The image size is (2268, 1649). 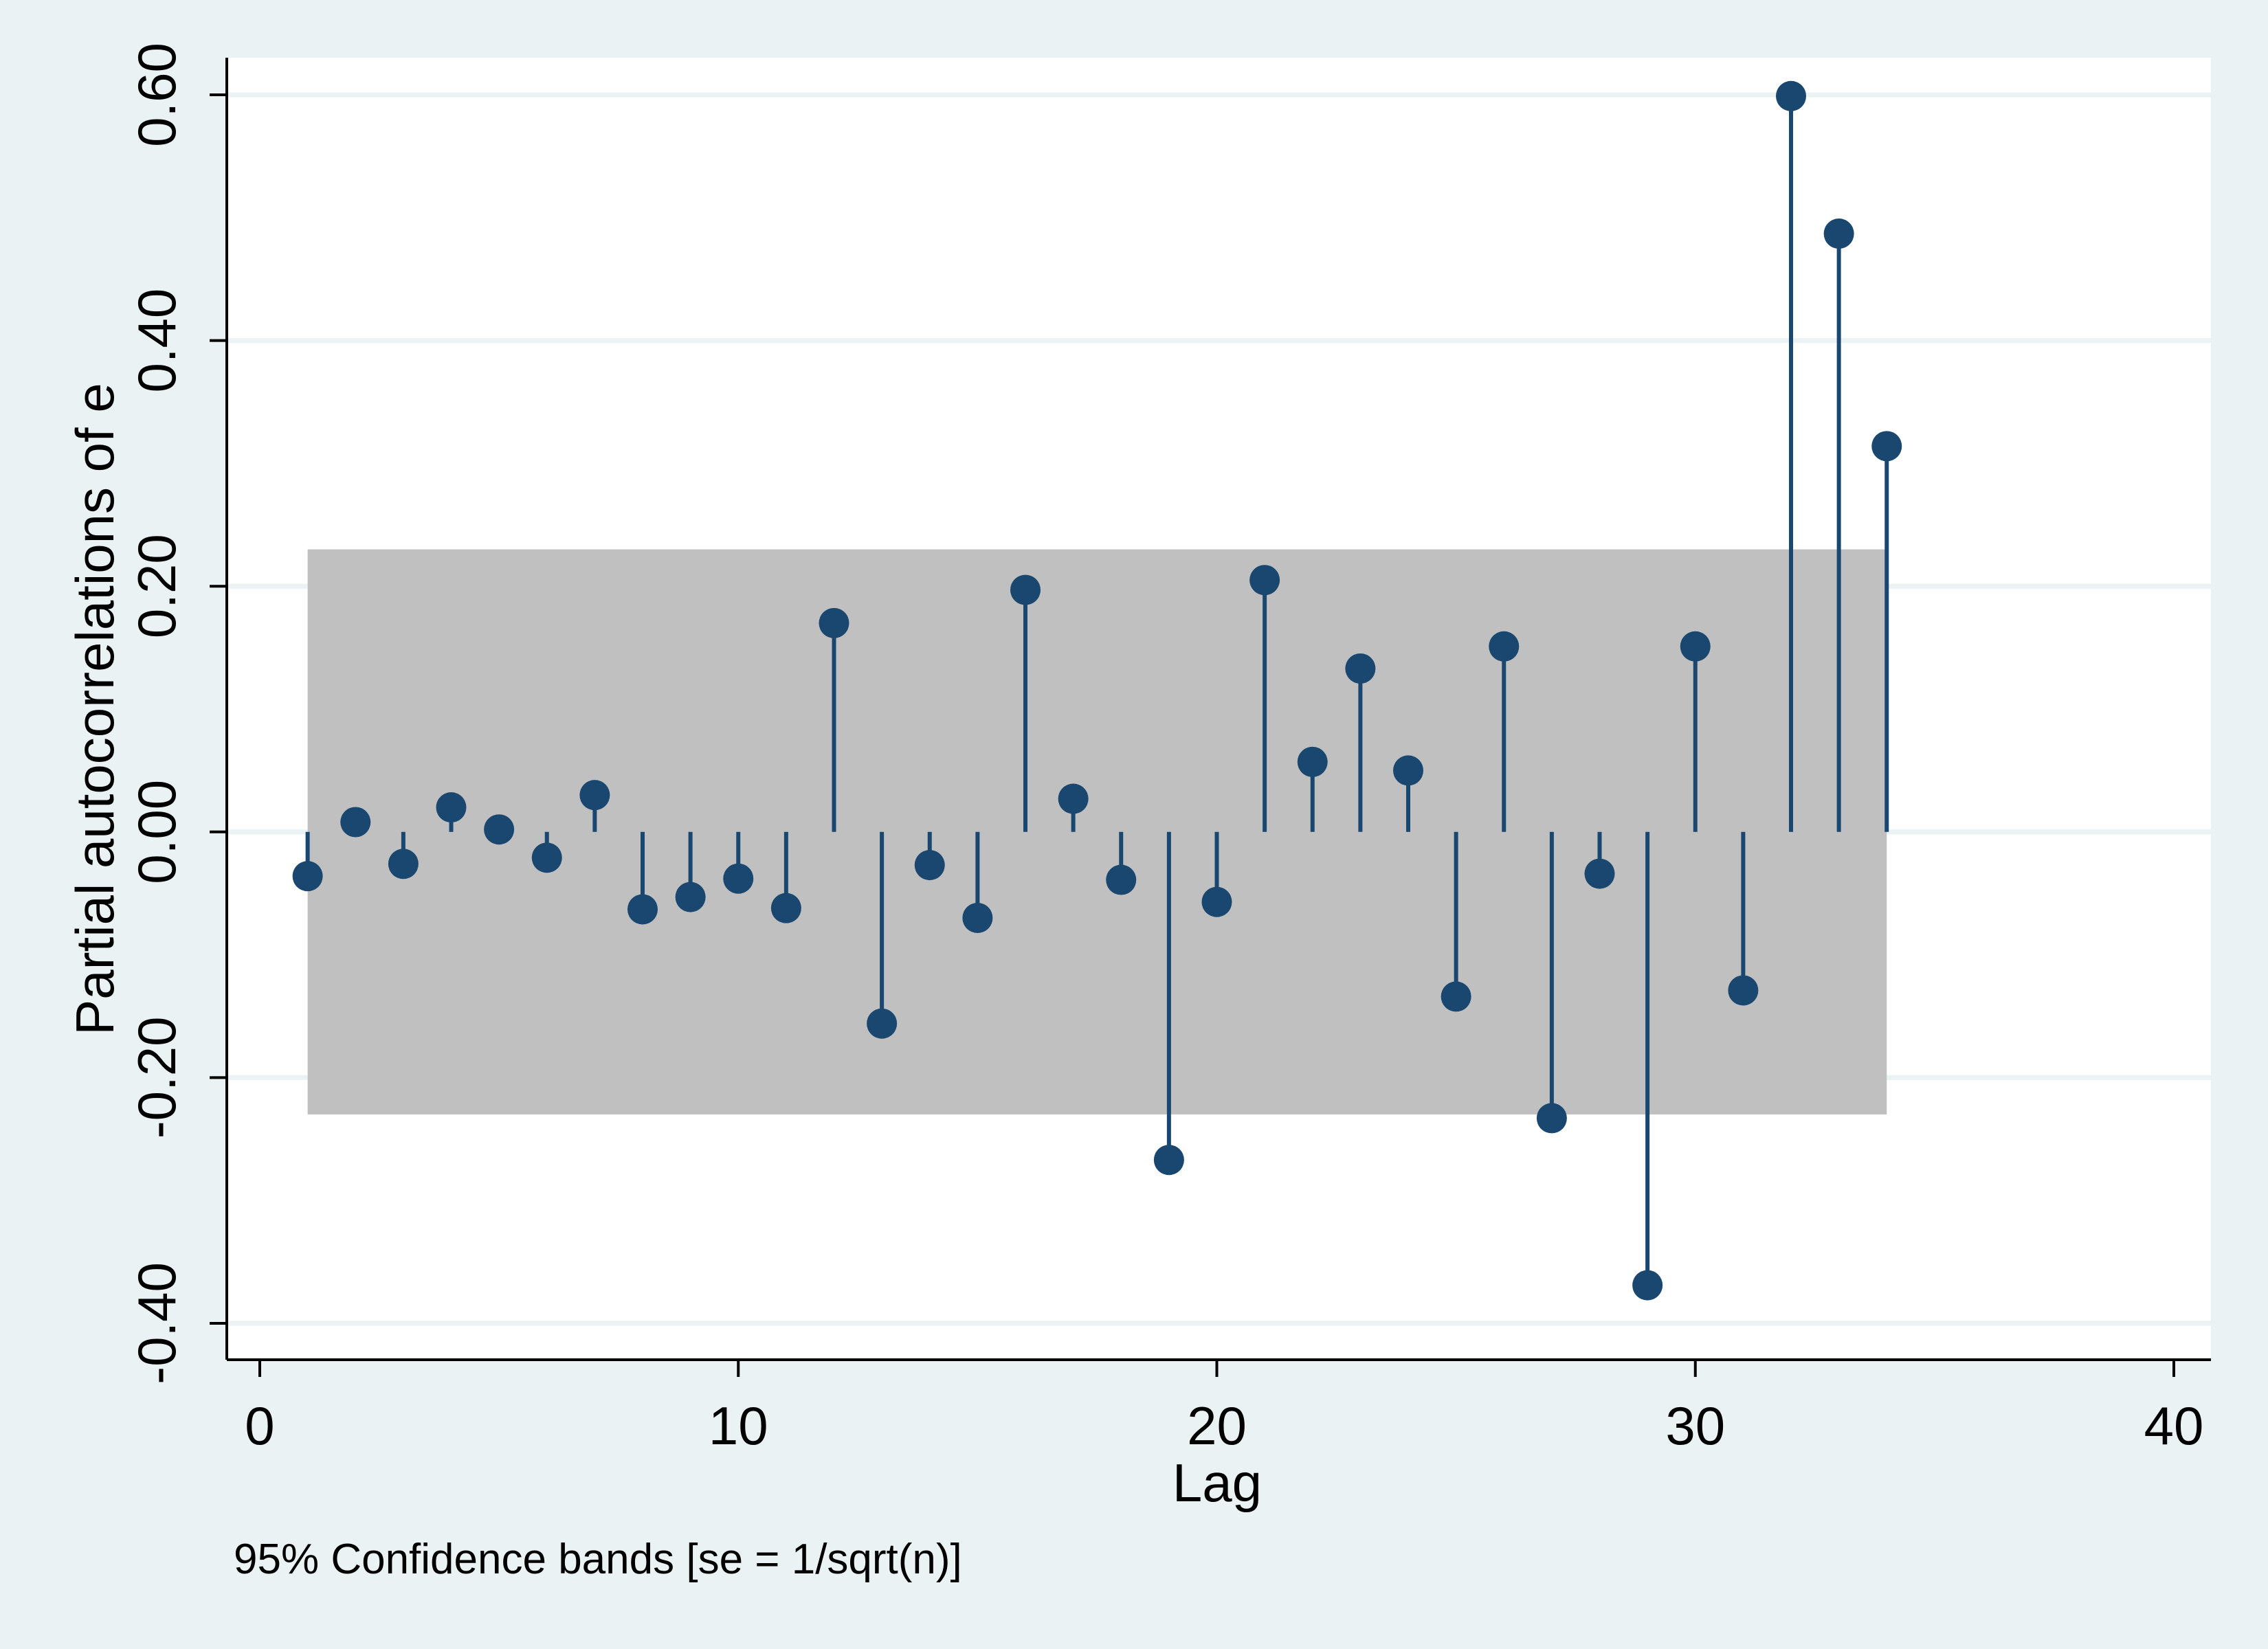 I want to click on x-tick-label-30: 30, so click(x=1695, y=1425).